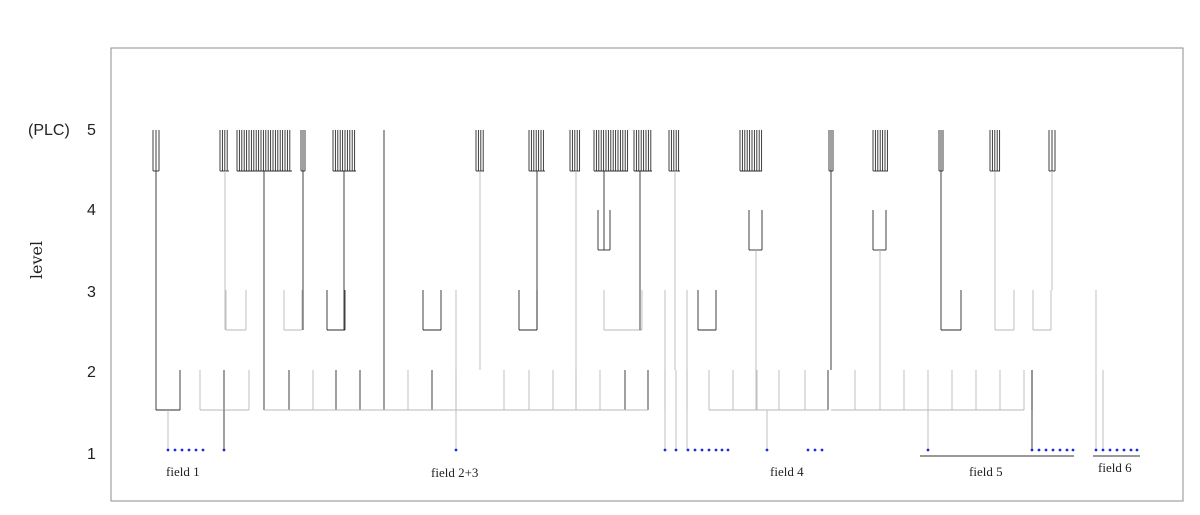 The image size is (1200, 515). I want to click on y-axis-title: level, so click(36, 260).